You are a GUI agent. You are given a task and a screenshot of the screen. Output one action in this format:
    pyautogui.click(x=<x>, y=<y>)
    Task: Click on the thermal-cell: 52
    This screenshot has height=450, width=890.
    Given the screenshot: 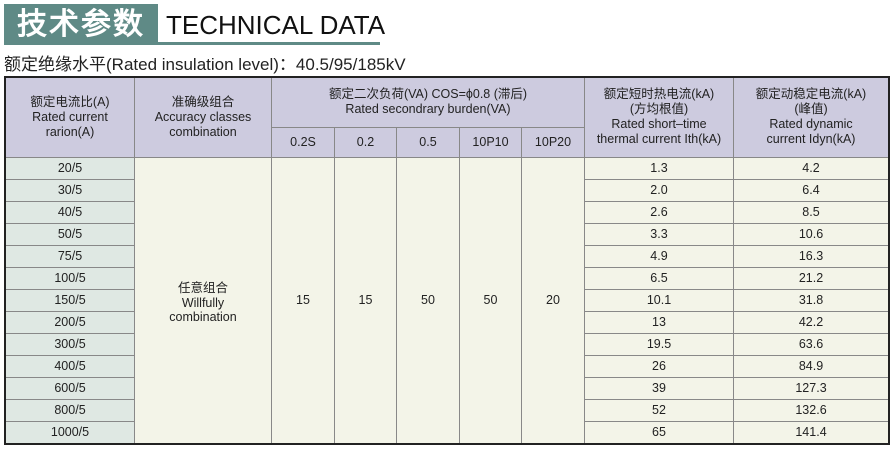 What is the action you would take?
    pyautogui.click(x=659, y=410)
    